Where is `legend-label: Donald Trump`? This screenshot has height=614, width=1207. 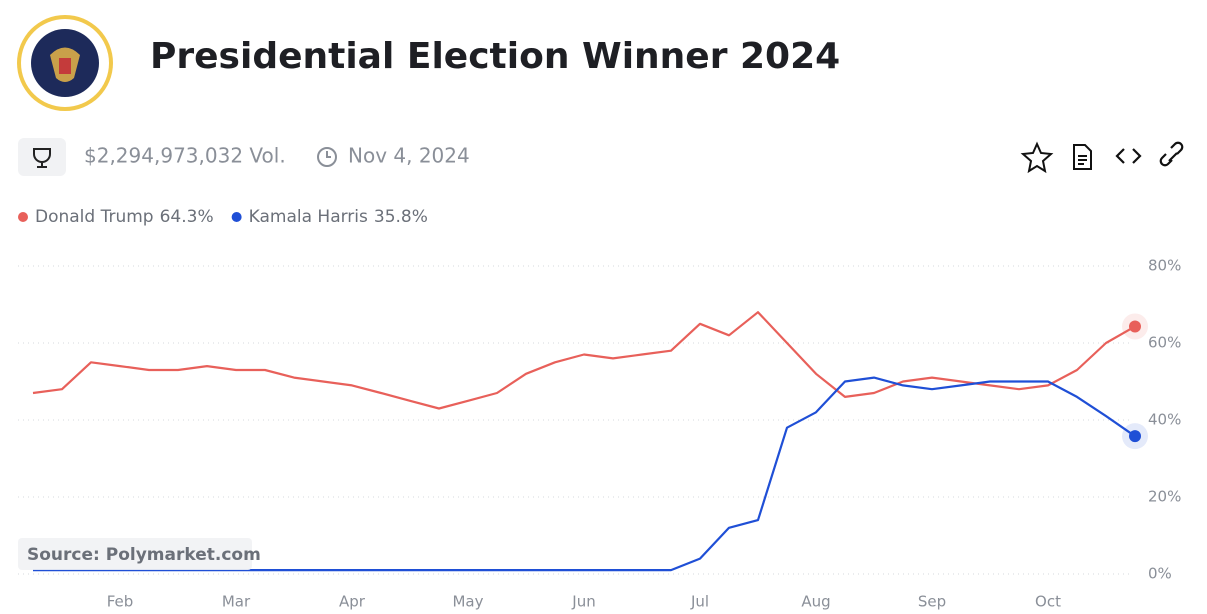
legend-label: Donald Trump is located at coordinates (94, 217).